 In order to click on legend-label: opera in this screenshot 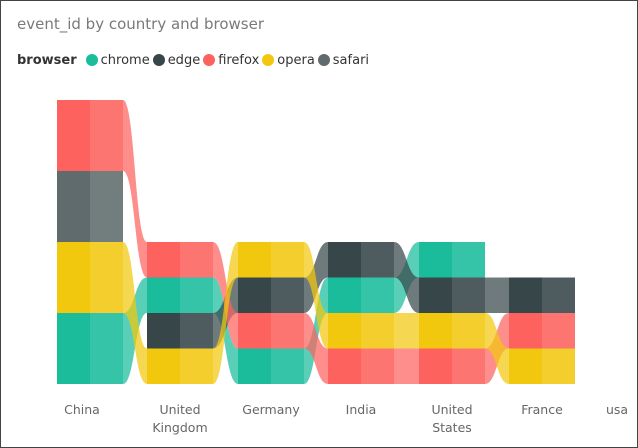, I will do `click(296, 60)`.